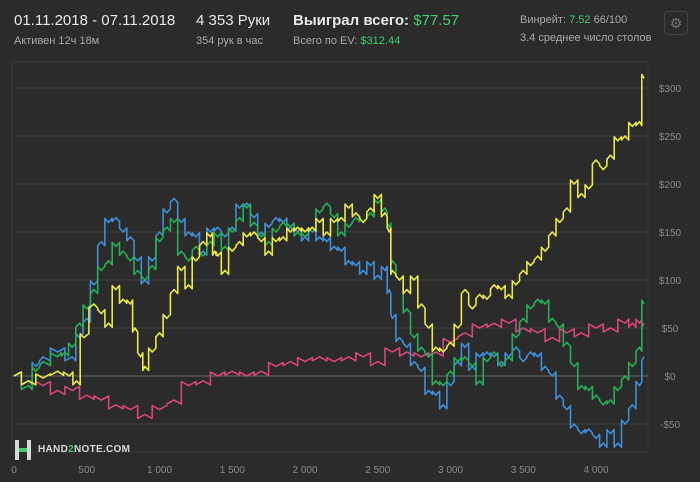 Image resolution: width=700 pixels, height=482 pixels. What do you see at coordinates (436, 20) in the screenshot?
I see `won-value: $77.57` at bounding box center [436, 20].